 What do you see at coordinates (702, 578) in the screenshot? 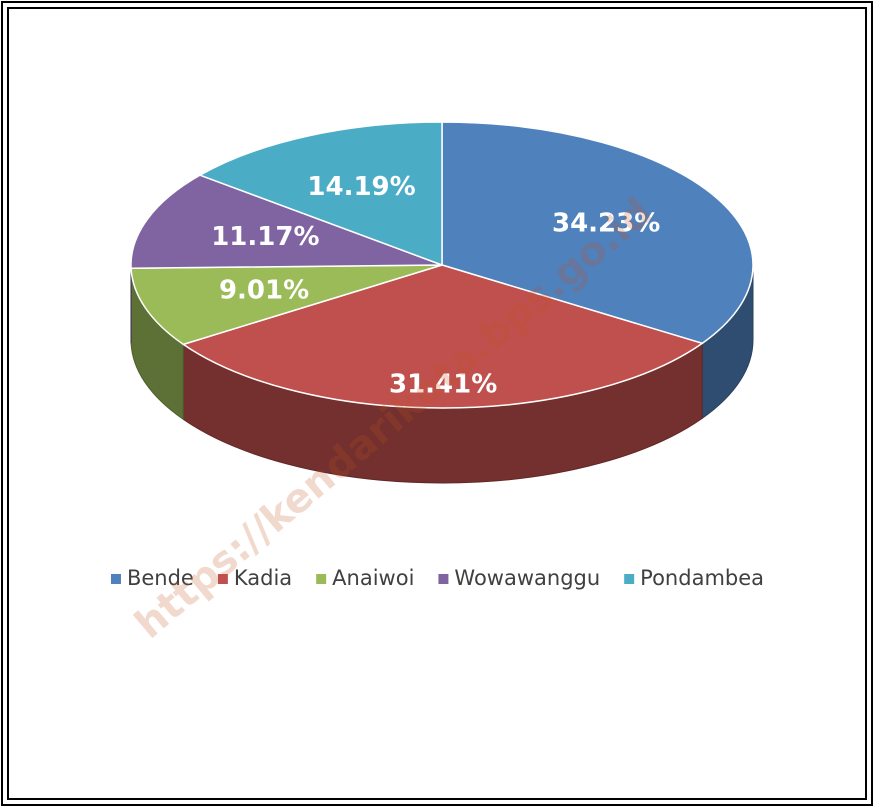
I see `legend-label: Pondambea` at bounding box center [702, 578].